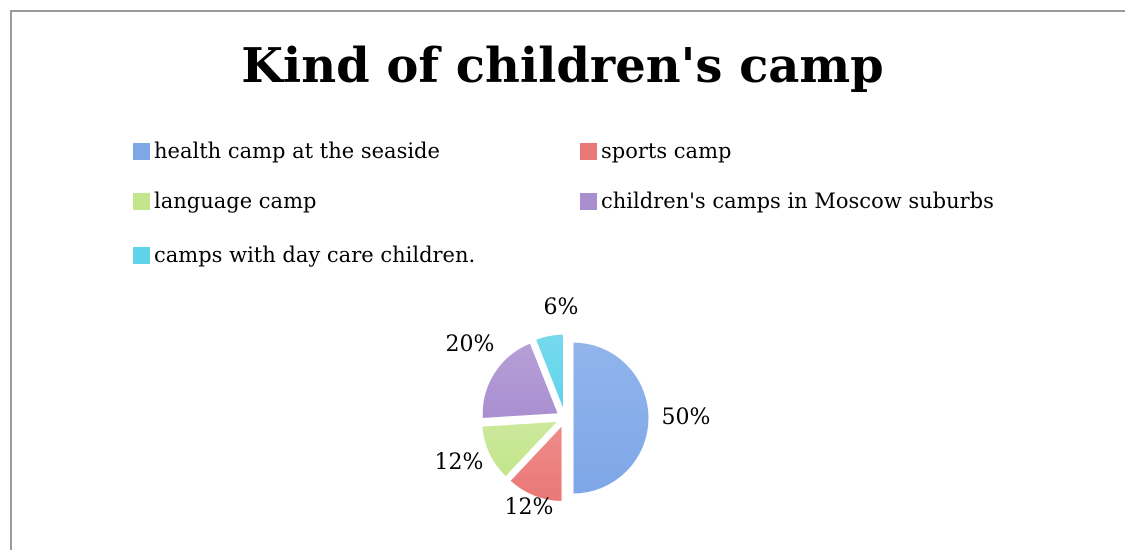  Describe the element at coordinates (666, 151) in the screenshot. I see `legend-label: sports camp` at that location.